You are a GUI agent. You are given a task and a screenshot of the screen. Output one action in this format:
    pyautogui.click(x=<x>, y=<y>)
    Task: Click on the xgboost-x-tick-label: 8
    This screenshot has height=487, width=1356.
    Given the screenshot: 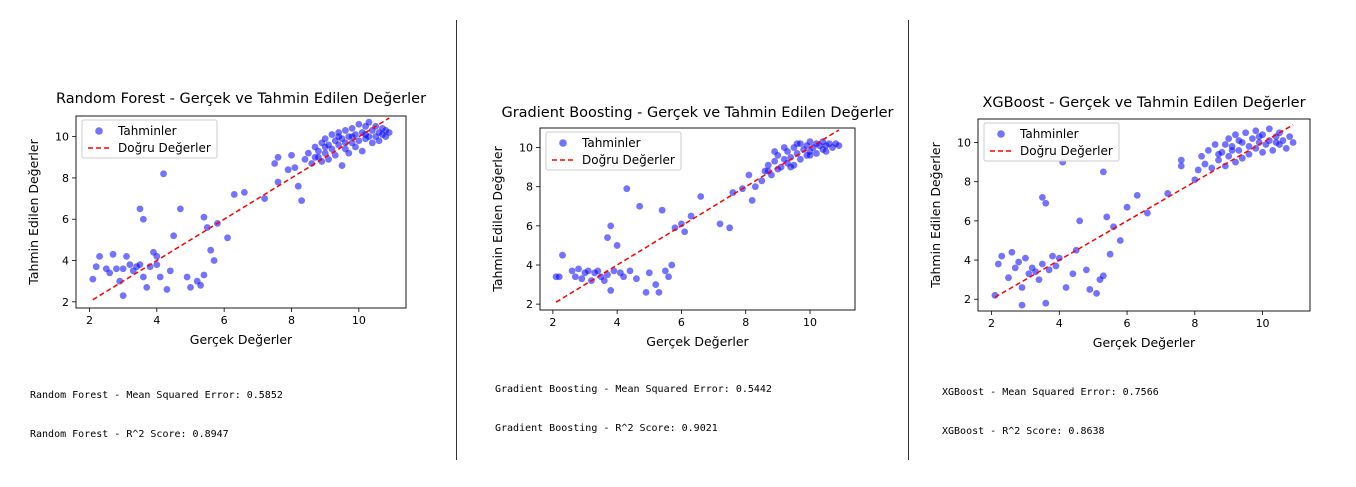 What is the action you would take?
    pyautogui.click(x=1194, y=323)
    